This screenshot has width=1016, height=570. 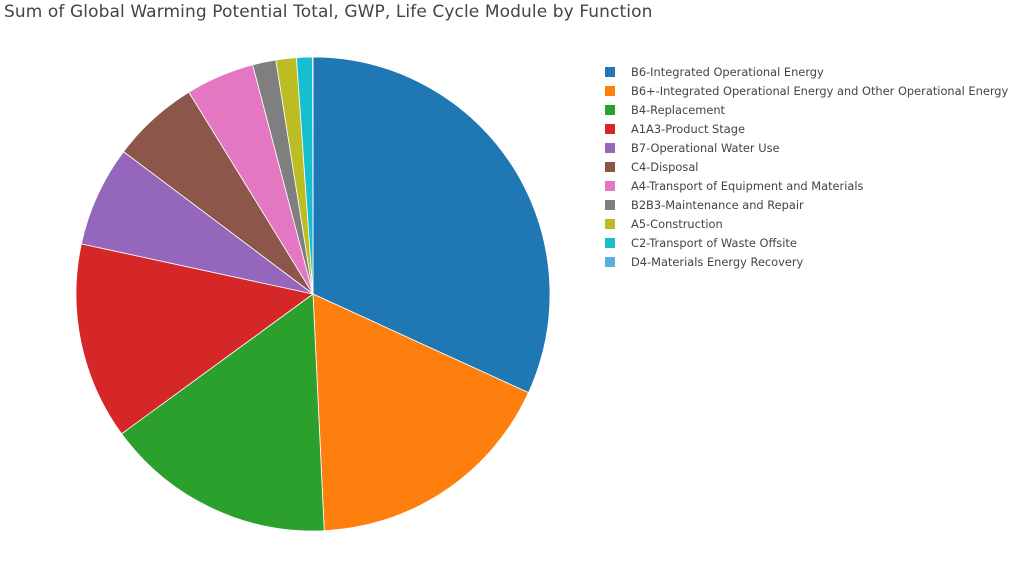 What do you see at coordinates (665, 166) in the screenshot?
I see `legend-label: C4-Disposal` at bounding box center [665, 166].